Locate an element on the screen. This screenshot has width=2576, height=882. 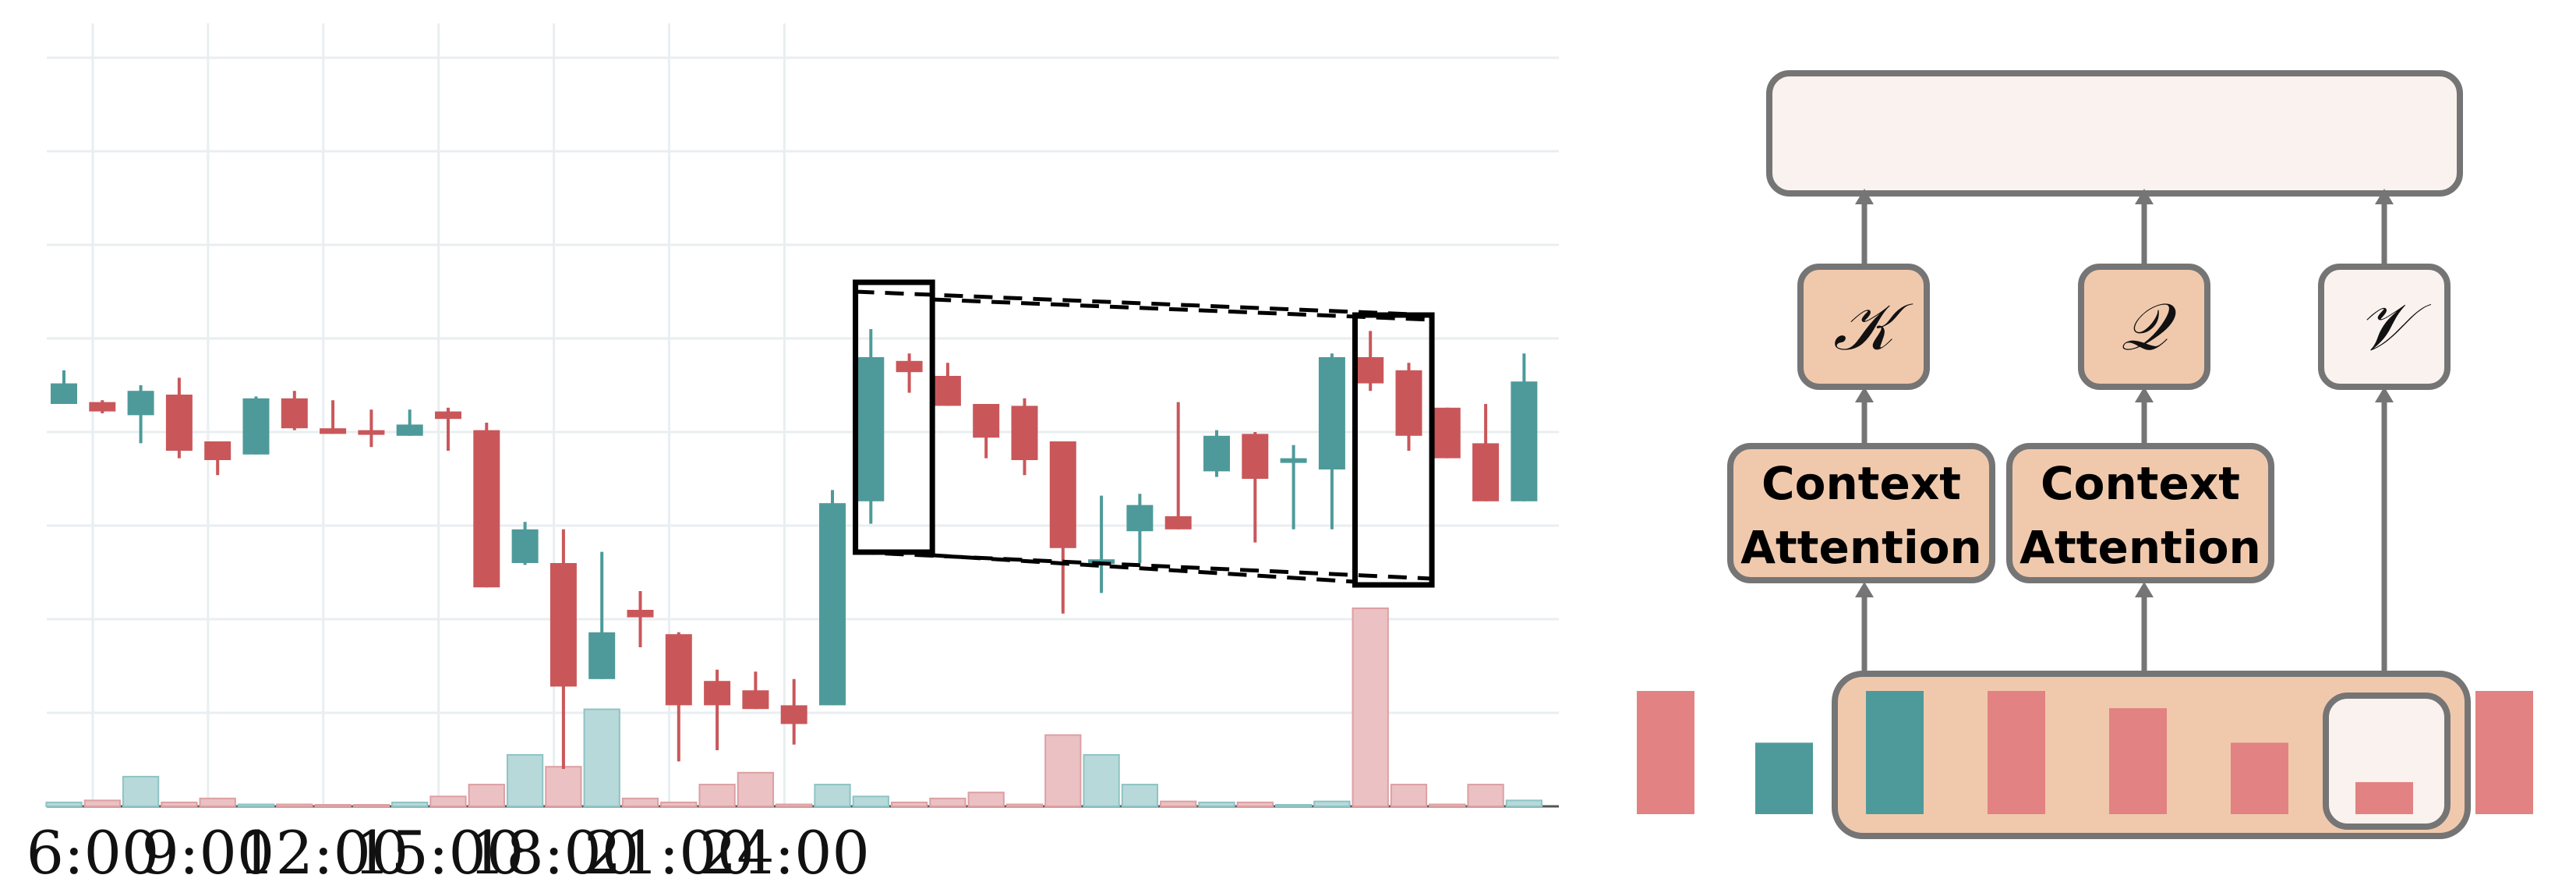
q-symbol: 𝒬 is located at coordinates (2149, 327).